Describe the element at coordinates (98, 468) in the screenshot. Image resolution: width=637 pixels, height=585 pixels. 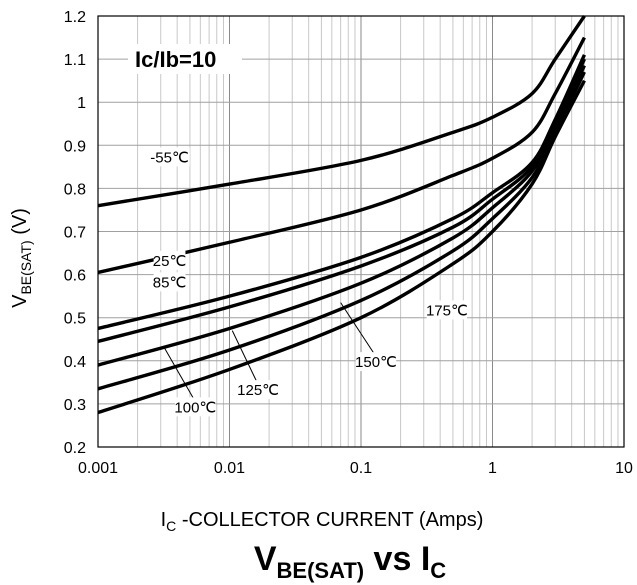
I see `x-tick-label: 0.001` at that location.